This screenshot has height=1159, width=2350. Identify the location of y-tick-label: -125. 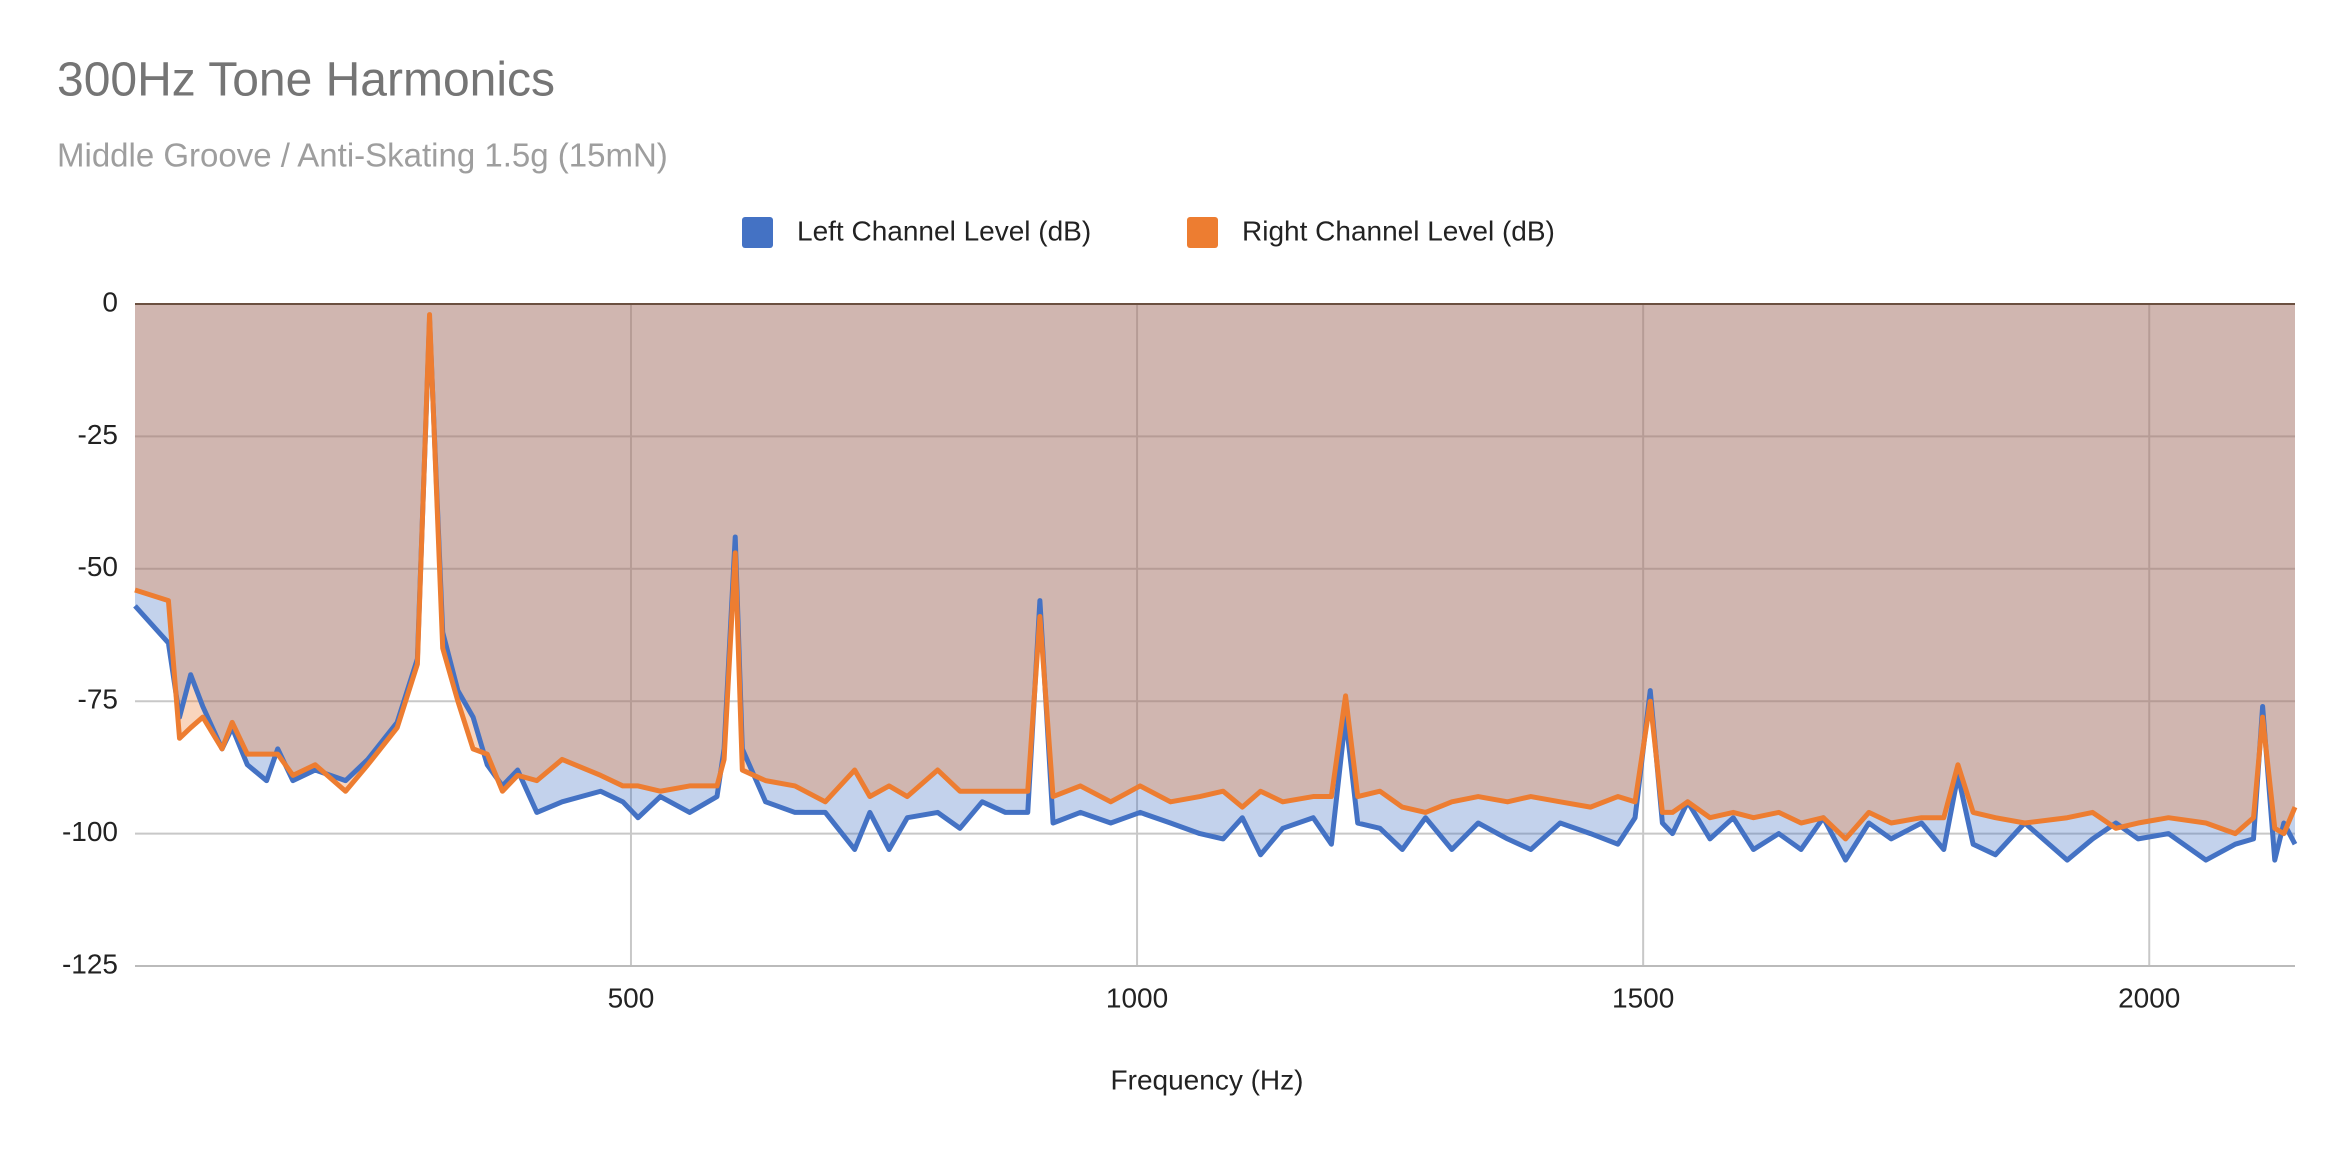
(90, 963).